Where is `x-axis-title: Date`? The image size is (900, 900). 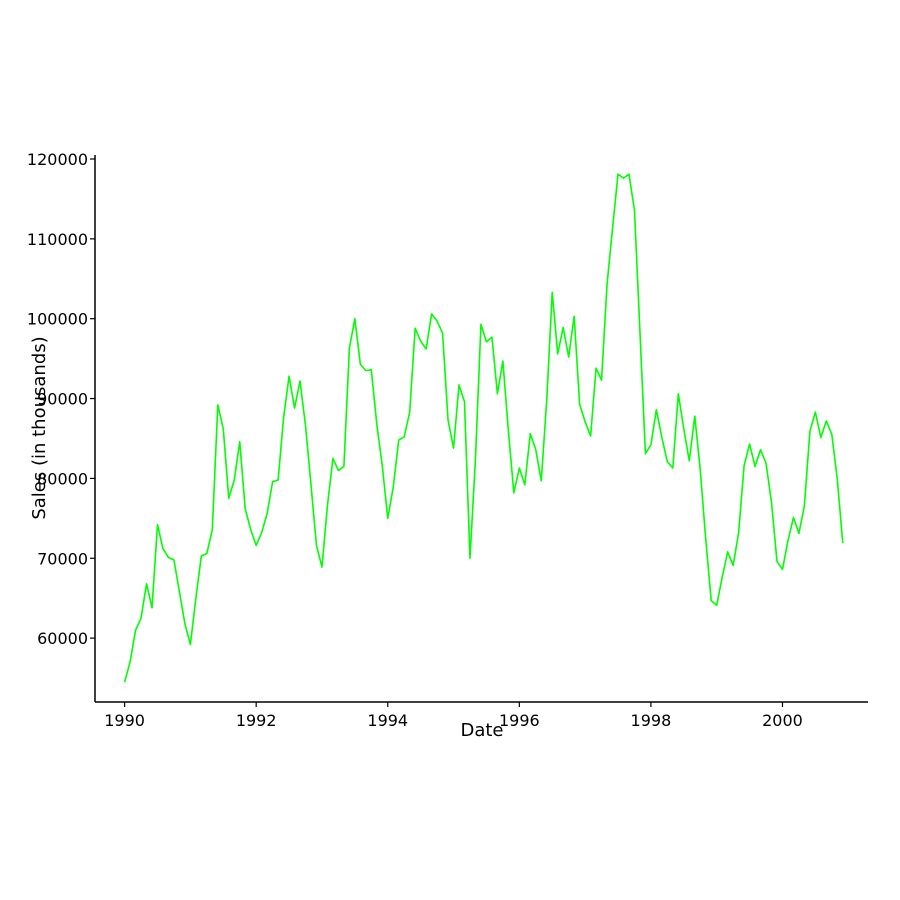
x-axis-title: Date is located at coordinates (481, 730).